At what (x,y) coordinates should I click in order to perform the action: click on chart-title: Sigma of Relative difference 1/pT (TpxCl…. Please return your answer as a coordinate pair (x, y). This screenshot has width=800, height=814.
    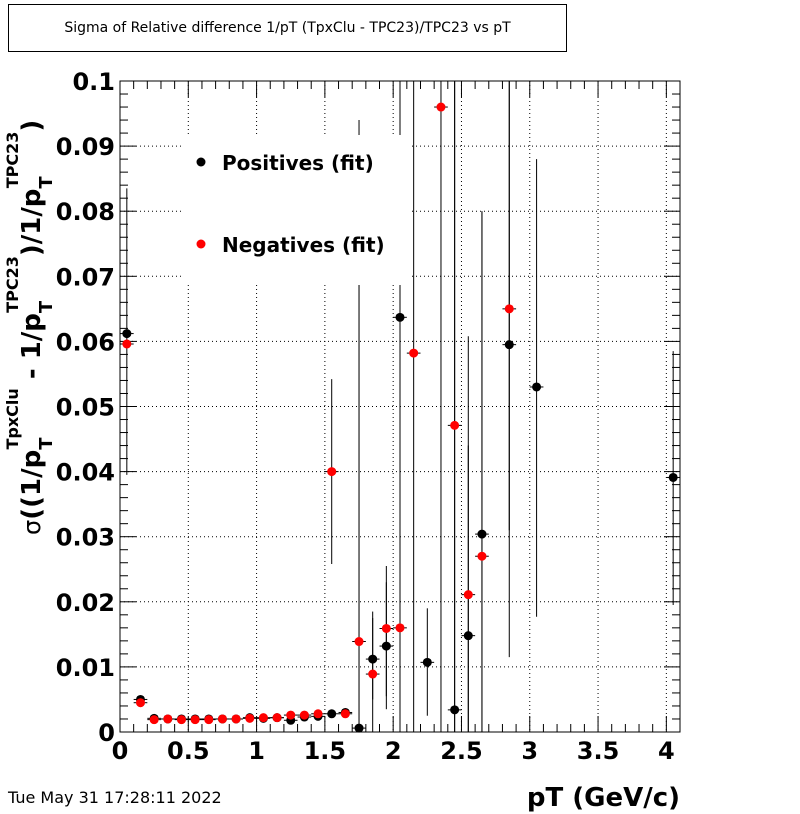
    Looking at the image, I should click on (287, 28).